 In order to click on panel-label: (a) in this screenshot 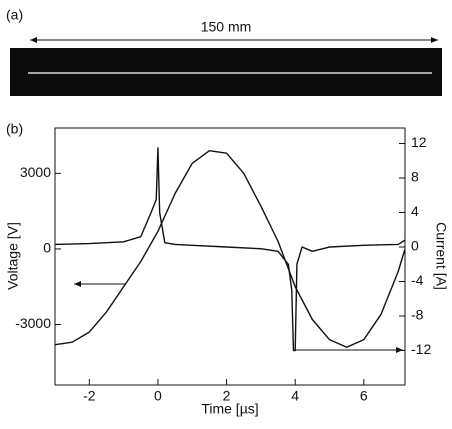, I will do `click(14, 15)`.